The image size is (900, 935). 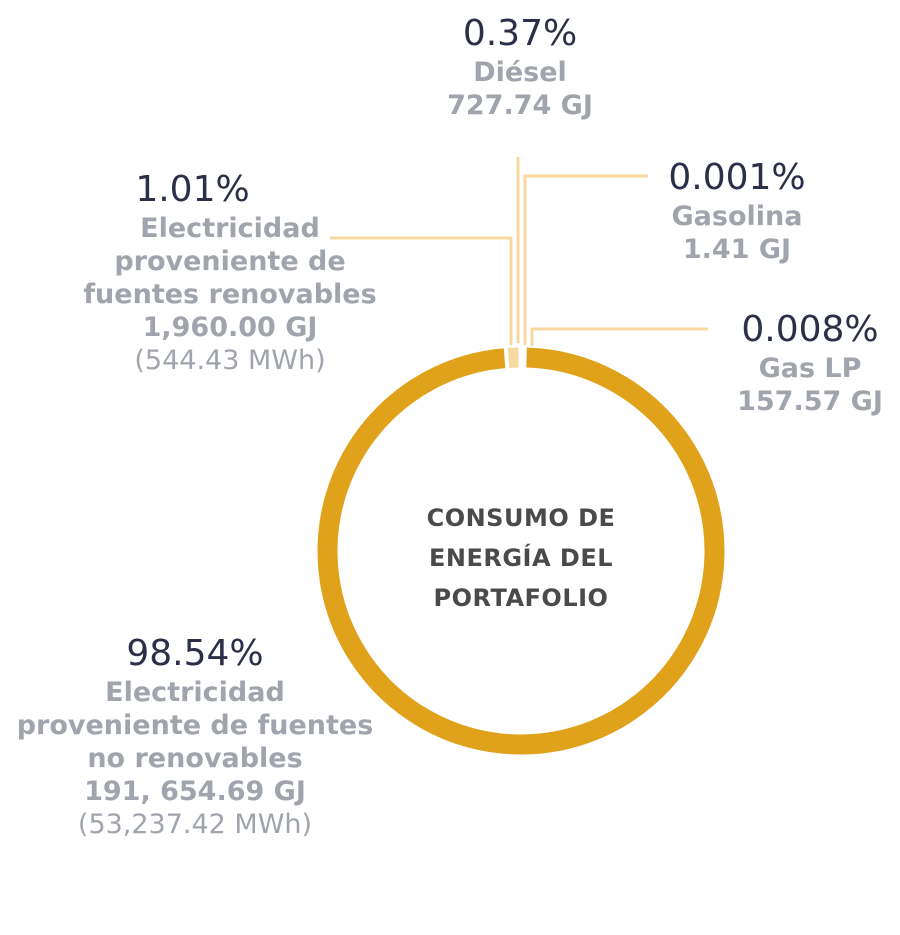 What do you see at coordinates (513, 358) in the screenshot?
I see `slice-renewable` at bounding box center [513, 358].